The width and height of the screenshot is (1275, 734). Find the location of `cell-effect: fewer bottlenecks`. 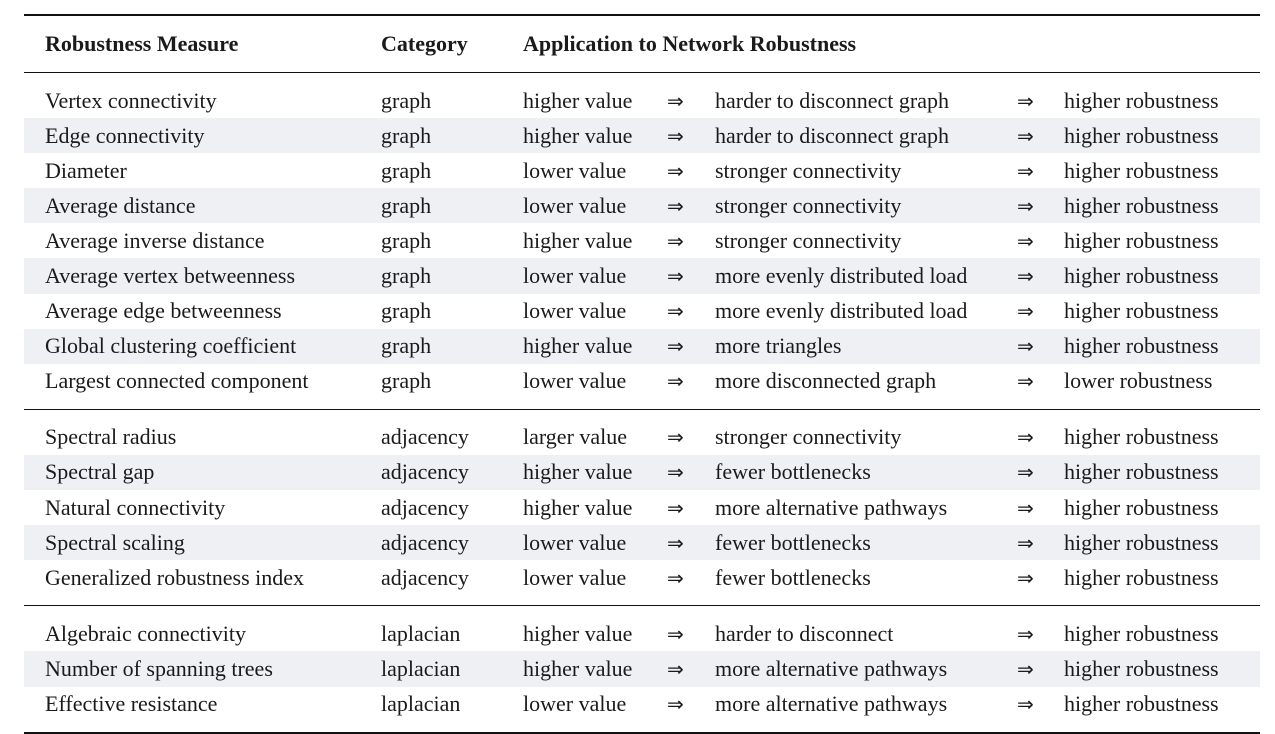

cell-effect: fewer bottlenecks is located at coordinates (793, 577).